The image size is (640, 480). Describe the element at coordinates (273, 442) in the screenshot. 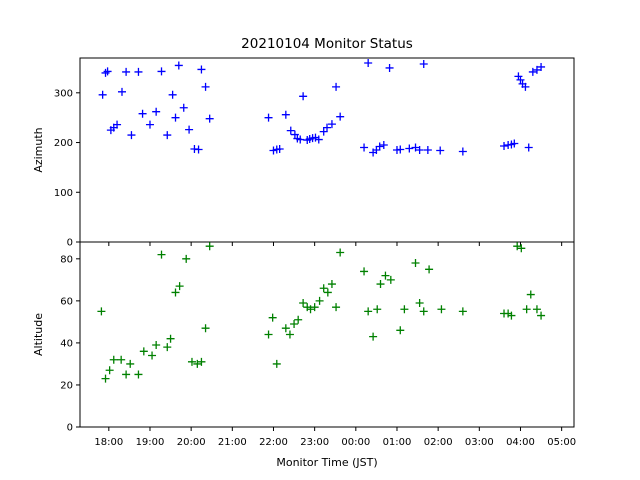

I see `x-tick-label: 22:00` at that location.